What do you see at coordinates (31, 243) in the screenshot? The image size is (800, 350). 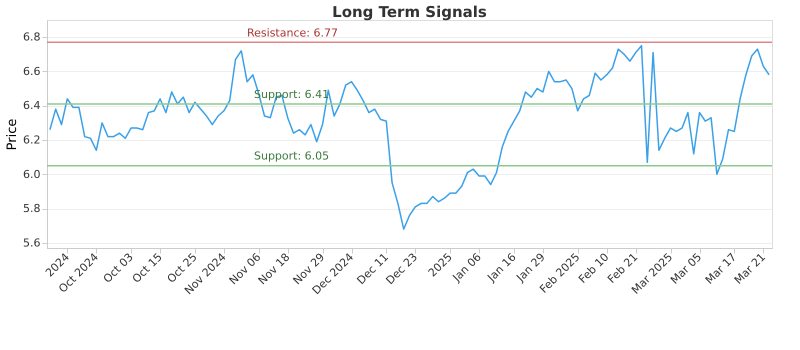 I see `y-tick-label: 5.6` at bounding box center [31, 243].